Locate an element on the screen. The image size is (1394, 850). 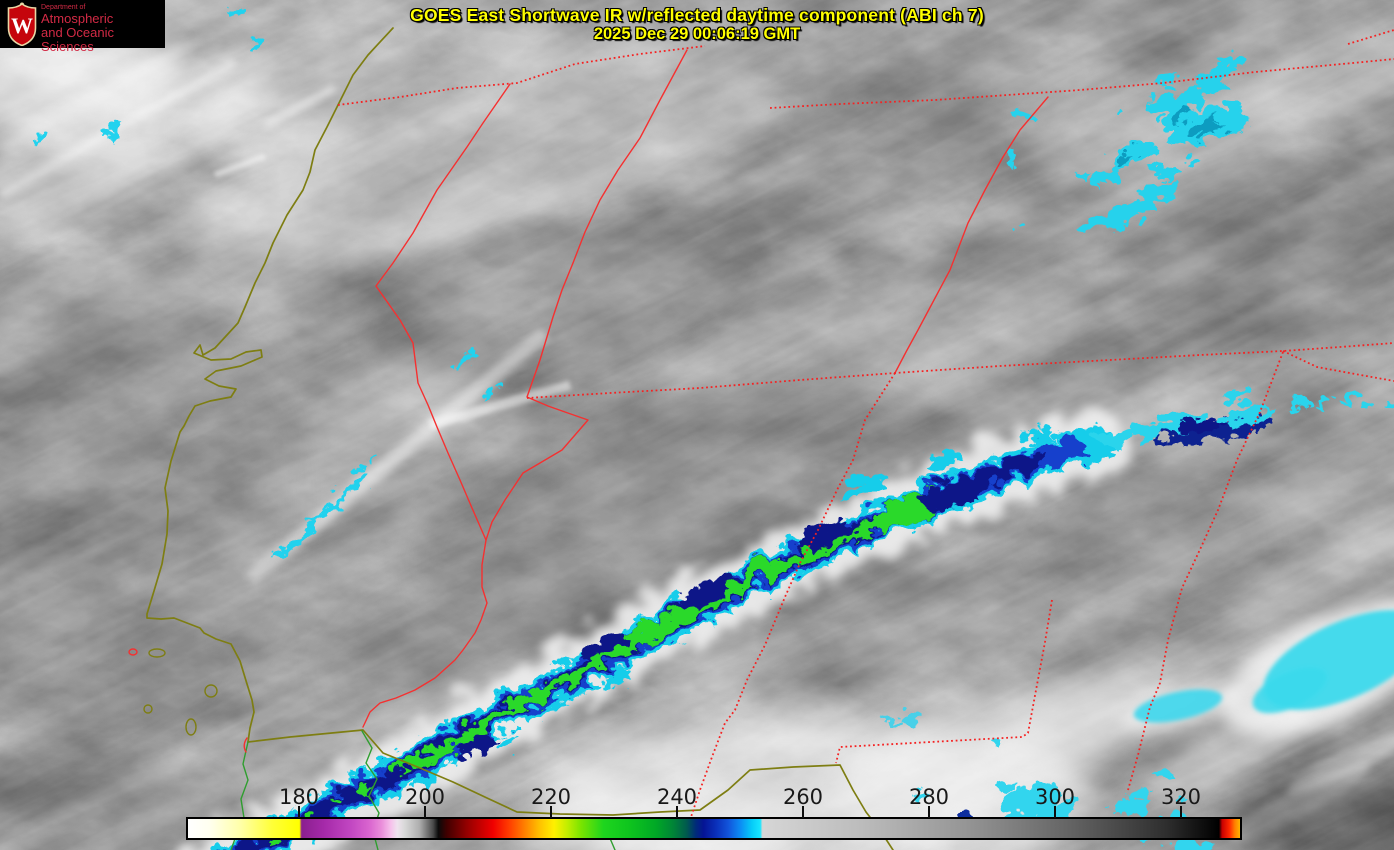
upper-right-enhancement-cluster is located at coordinates (1123, 138).